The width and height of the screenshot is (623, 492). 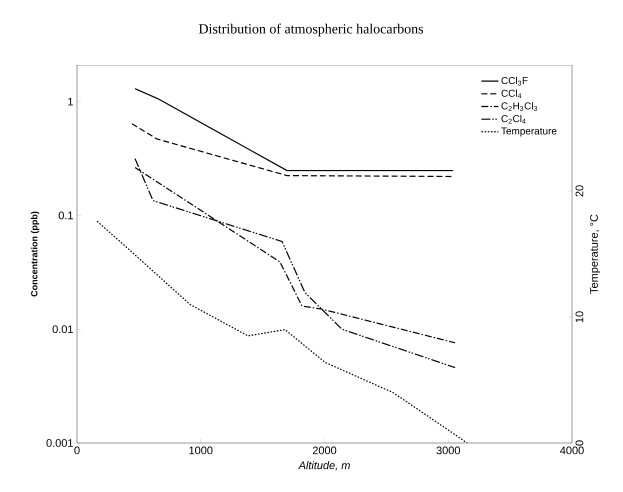 I want to click on legend-label: CCl$_{4}$, so click(x=511, y=93).